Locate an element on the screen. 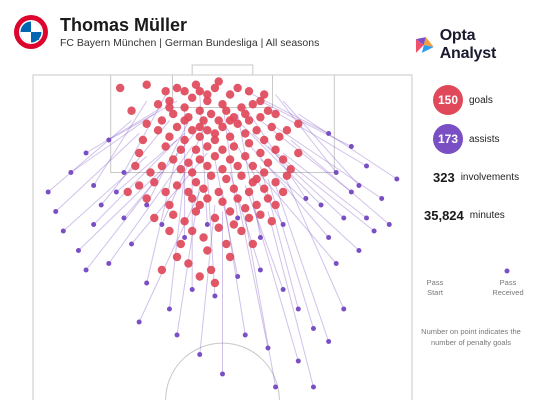 The image size is (534, 400). opta-logo-icon is located at coordinates (424, 45).